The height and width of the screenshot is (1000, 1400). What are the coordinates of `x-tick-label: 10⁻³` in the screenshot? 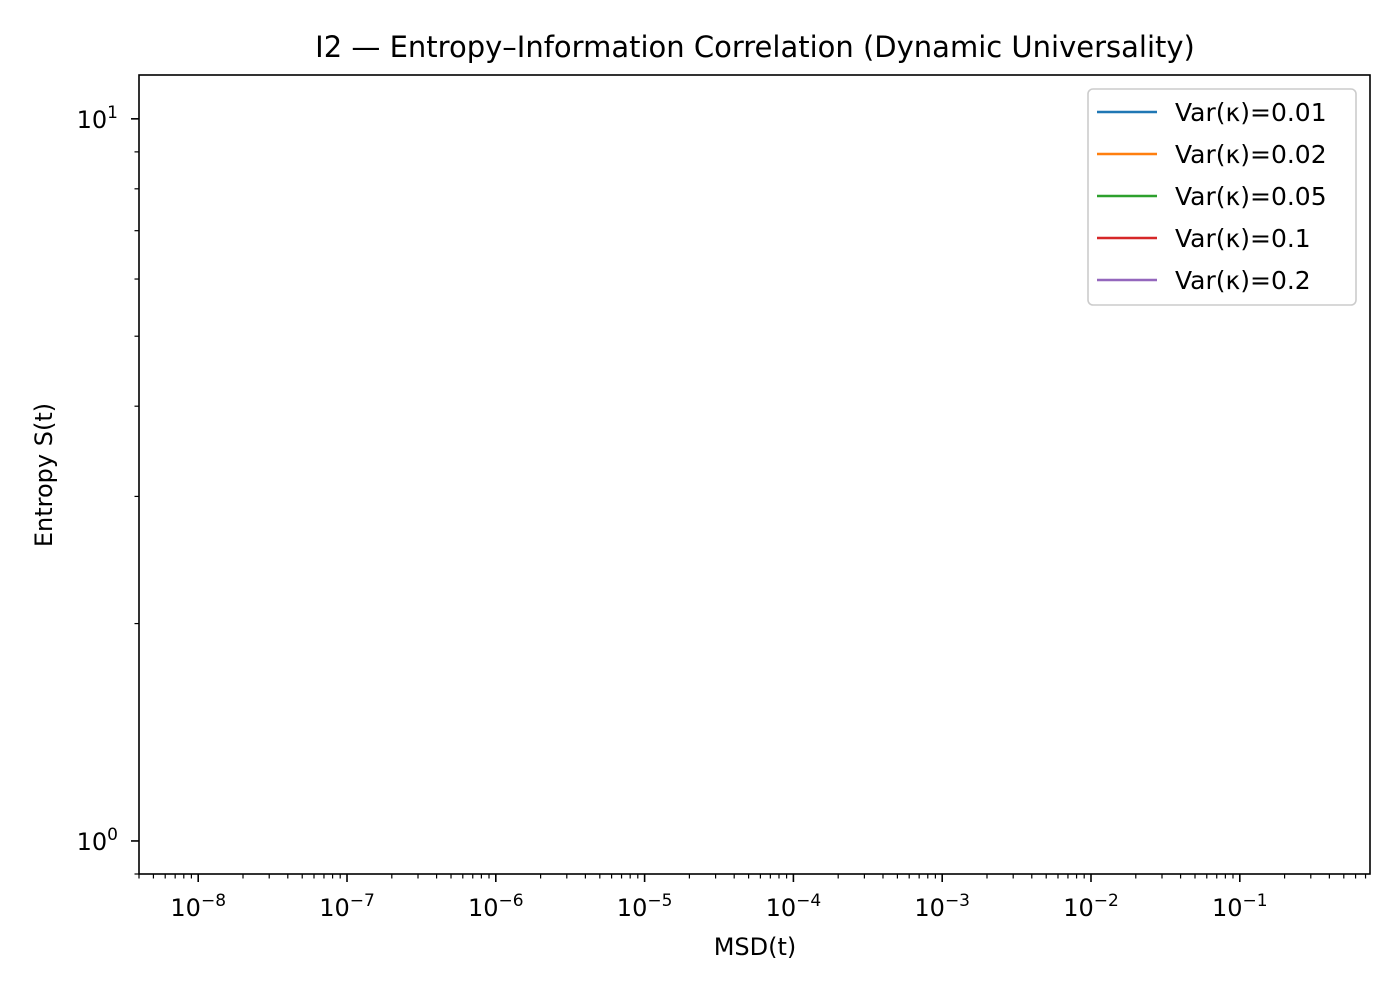 It's located at (942, 906).